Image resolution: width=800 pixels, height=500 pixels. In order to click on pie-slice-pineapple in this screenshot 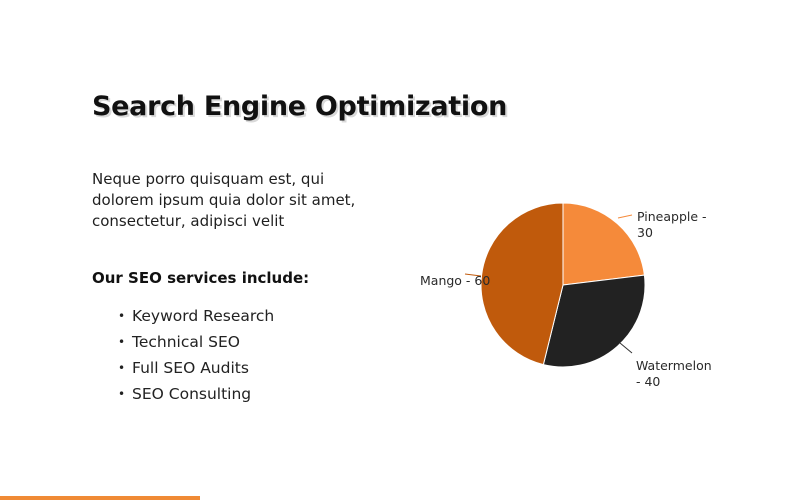, I will do `click(603, 244)`.